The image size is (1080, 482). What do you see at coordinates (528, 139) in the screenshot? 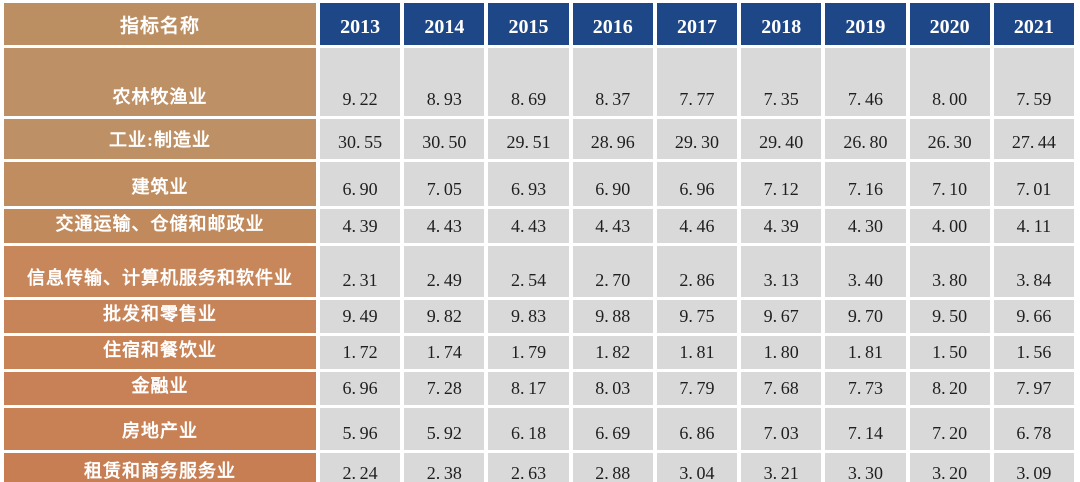
I see `table-cell: 29. 51` at bounding box center [528, 139].